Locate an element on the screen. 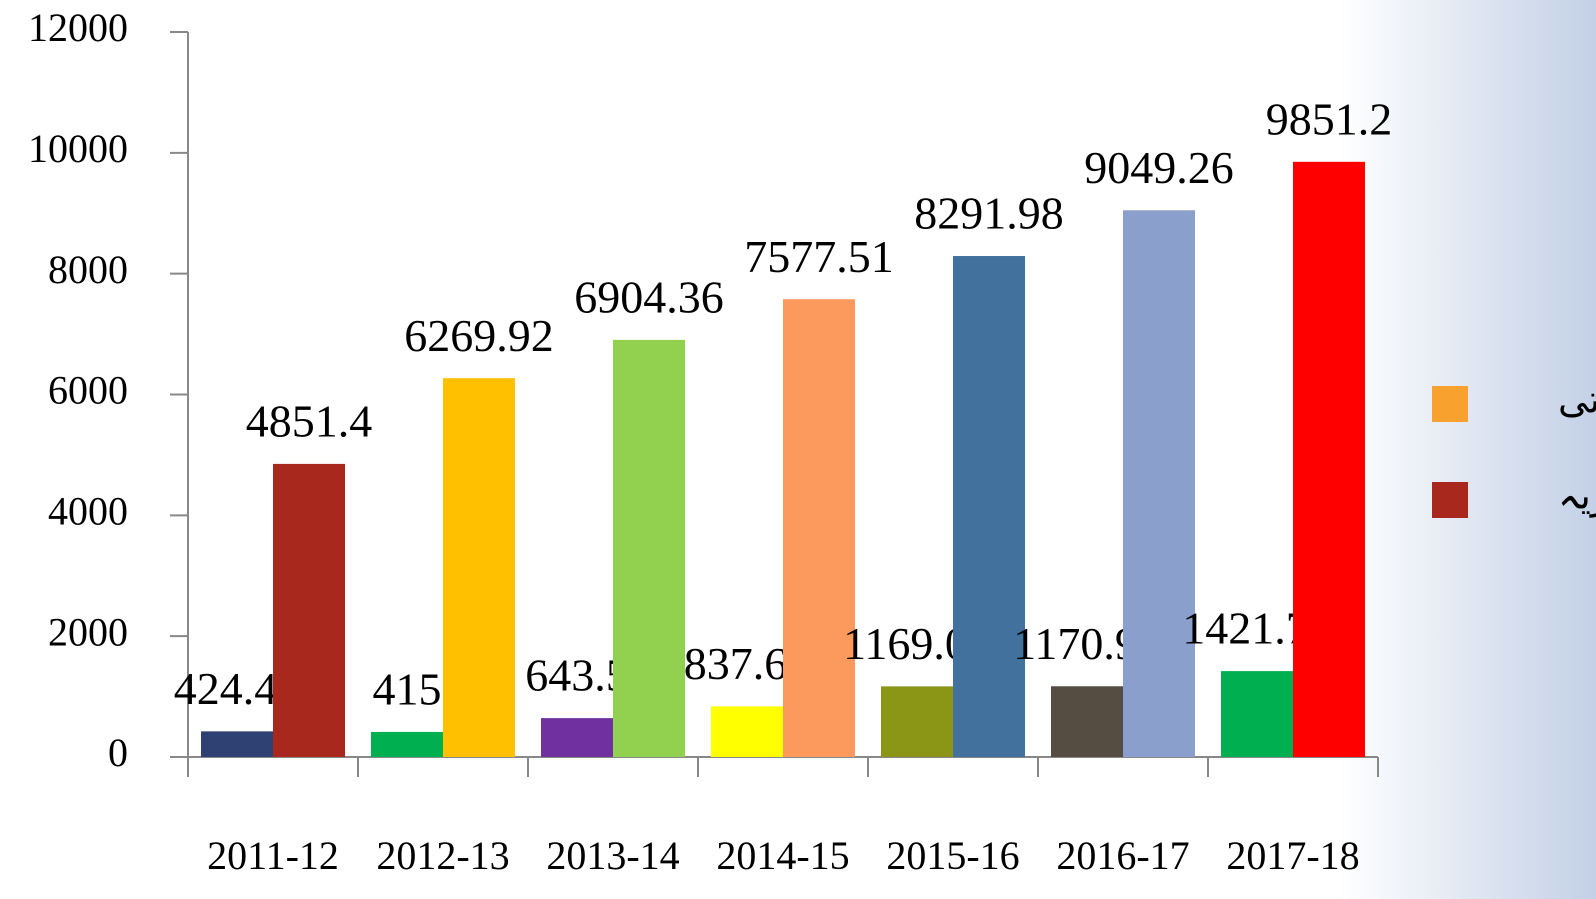  y-tick-label: 2000 is located at coordinates (88, 631).